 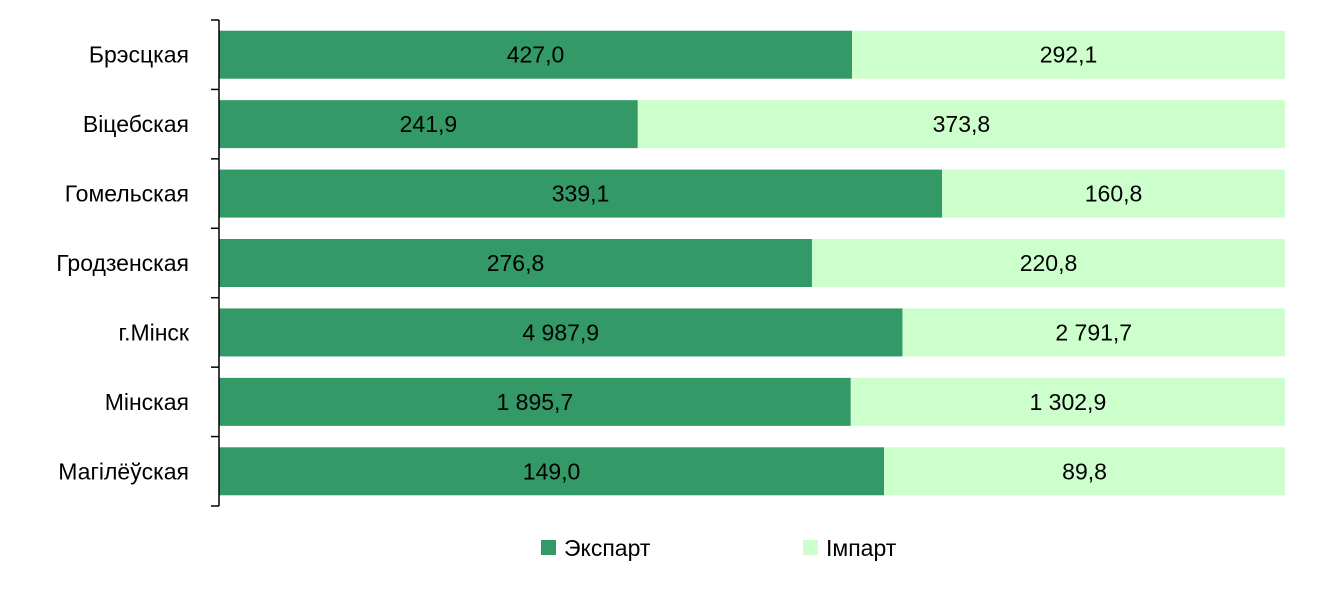 I want to click on data-label-export-3: 276,8, so click(x=516, y=263).